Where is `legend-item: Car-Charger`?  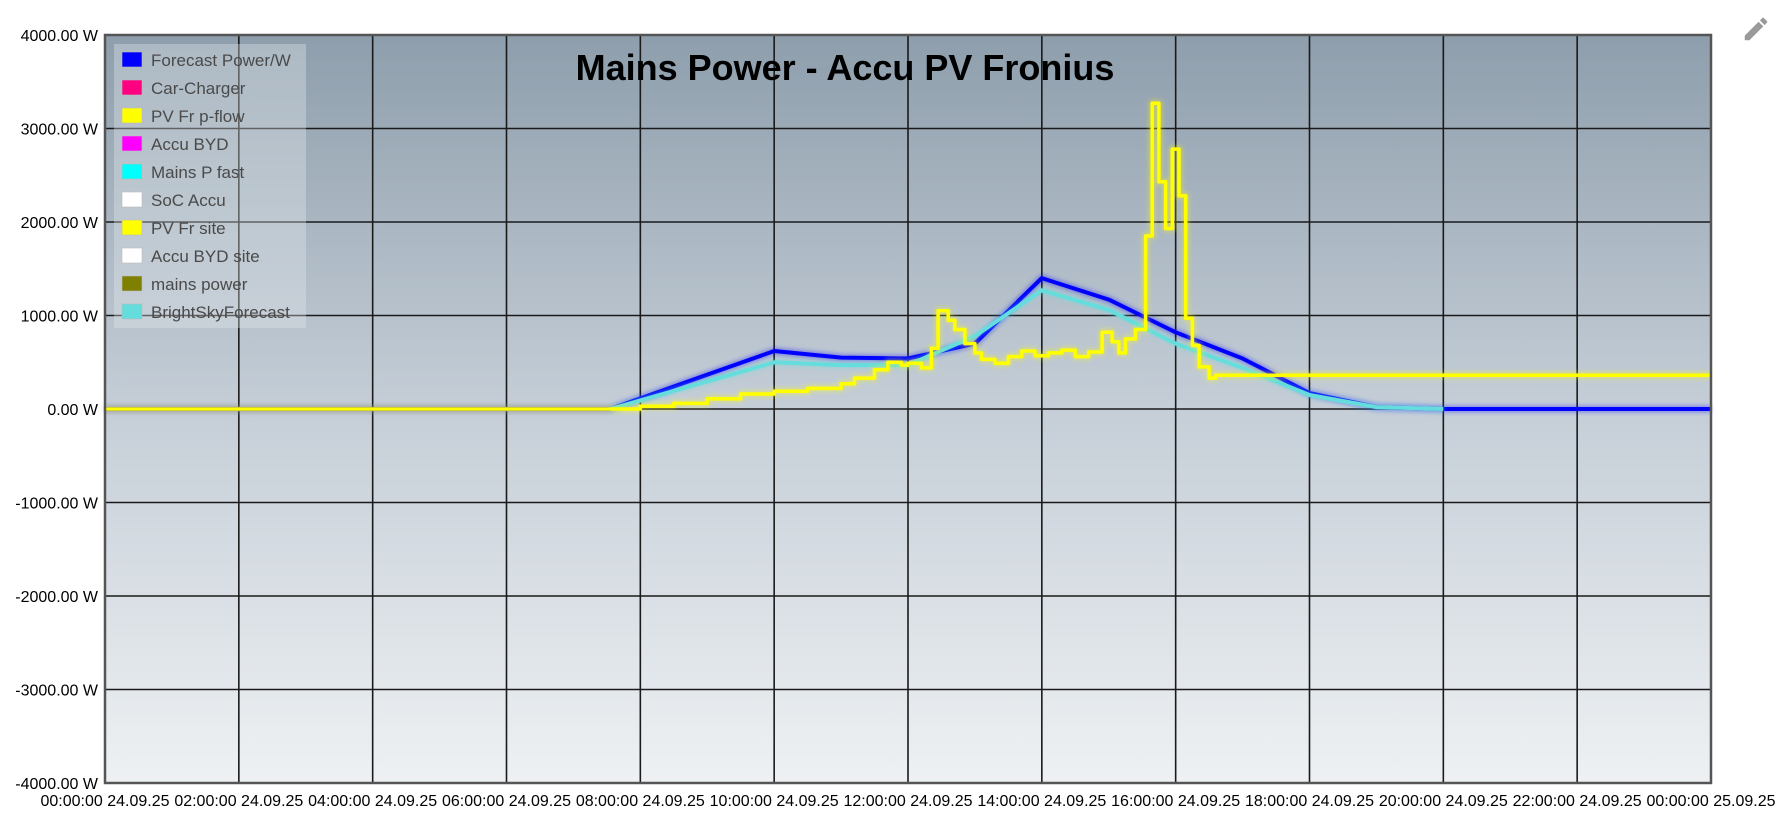 legend-item: Car-Charger is located at coordinates (183, 88).